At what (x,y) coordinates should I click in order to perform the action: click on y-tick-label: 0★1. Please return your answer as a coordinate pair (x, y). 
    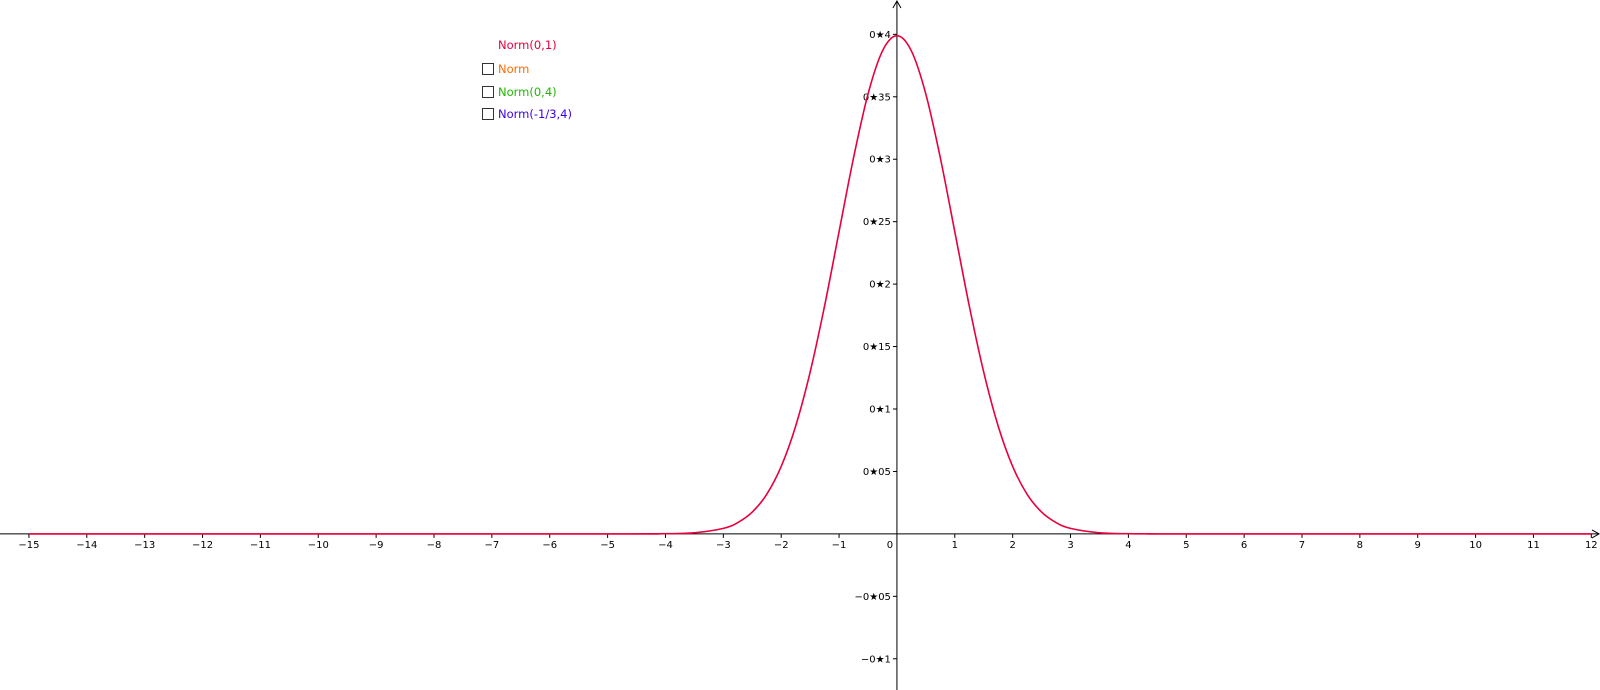
    Looking at the image, I should click on (880, 410).